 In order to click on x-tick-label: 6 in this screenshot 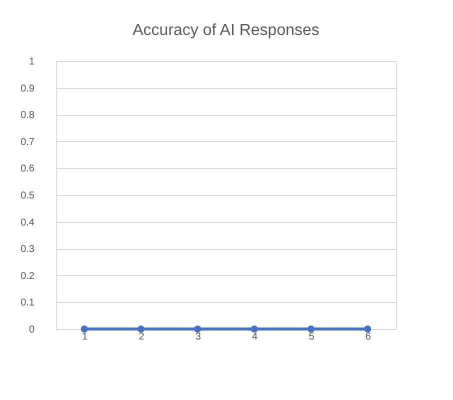, I will do `click(368, 337)`.